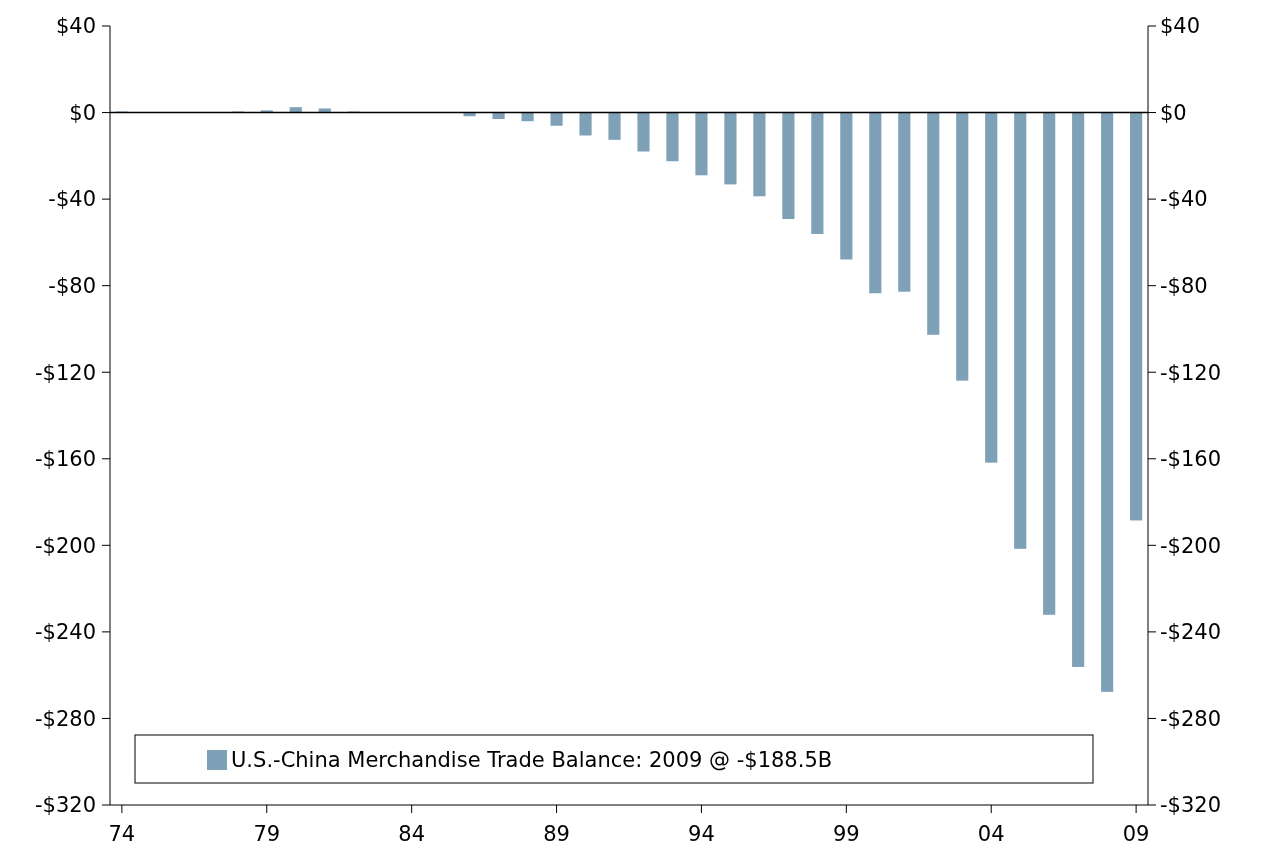  Describe the element at coordinates (1173, 112) in the screenshot. I see `y2-tick-label: $0` at that location.